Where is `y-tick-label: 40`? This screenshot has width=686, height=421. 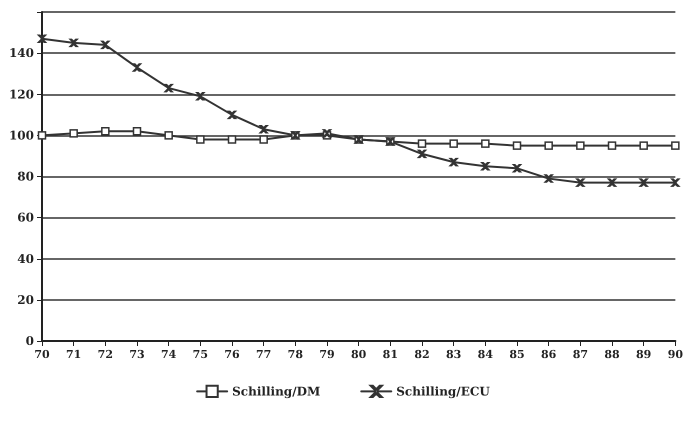
y-tick-label: 40 is located at coordinates (25, 259).